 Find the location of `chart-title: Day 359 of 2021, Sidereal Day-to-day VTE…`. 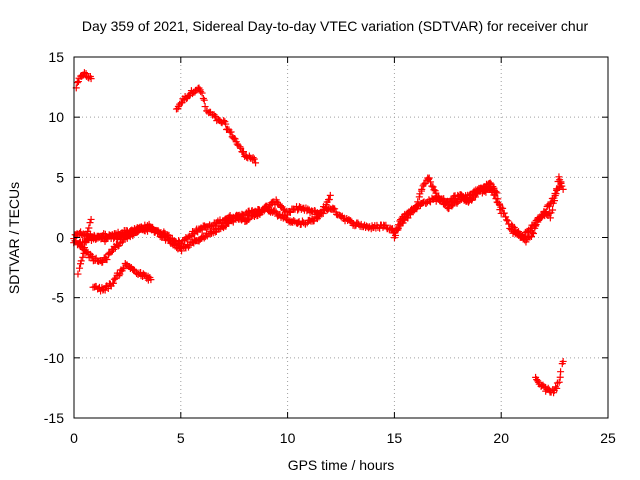

chart-title: Day 359 of 2021, Sidereal Day-to-day VTE… is located at coordinates (335, 26).